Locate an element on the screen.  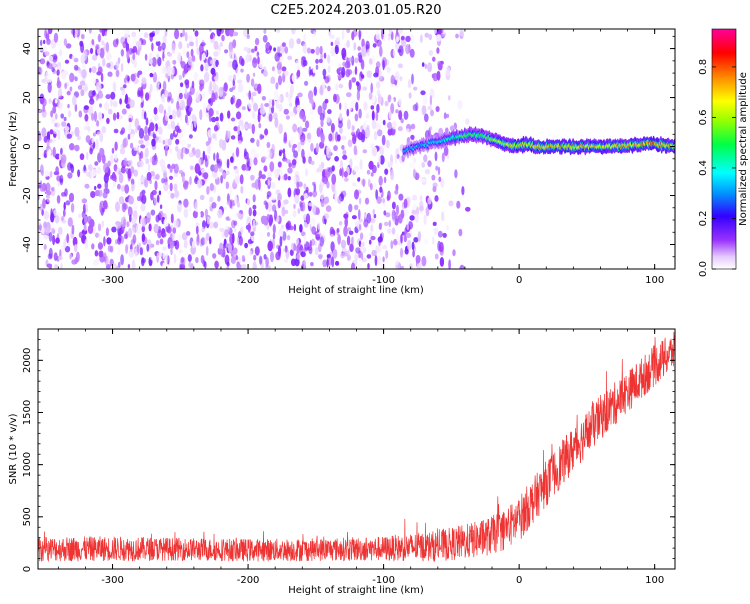
colorbar-frame is located at coordinates (724, 149).